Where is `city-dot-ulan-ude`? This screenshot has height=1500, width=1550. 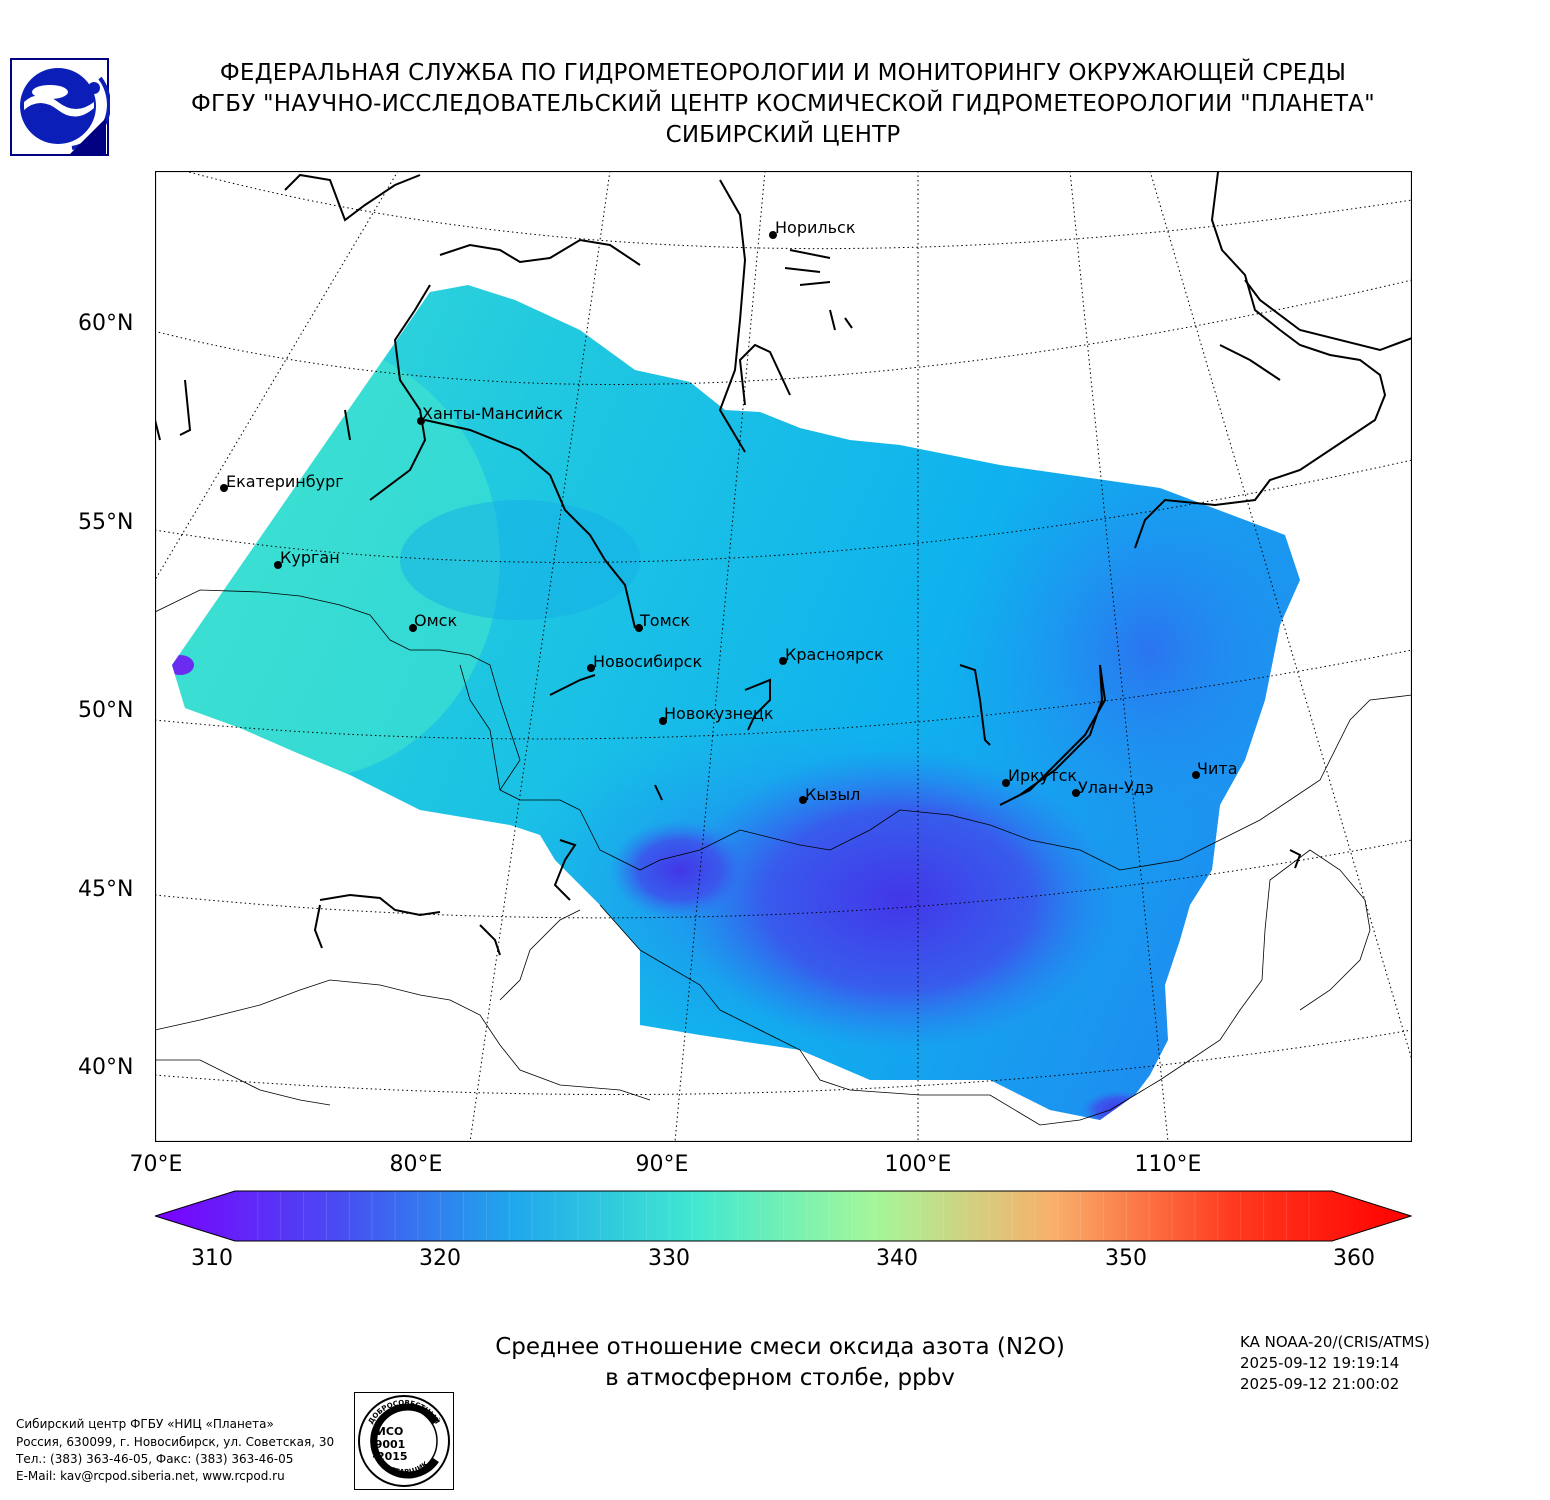
city-dot-ulan-ude is located at coordinates (1076, 793).